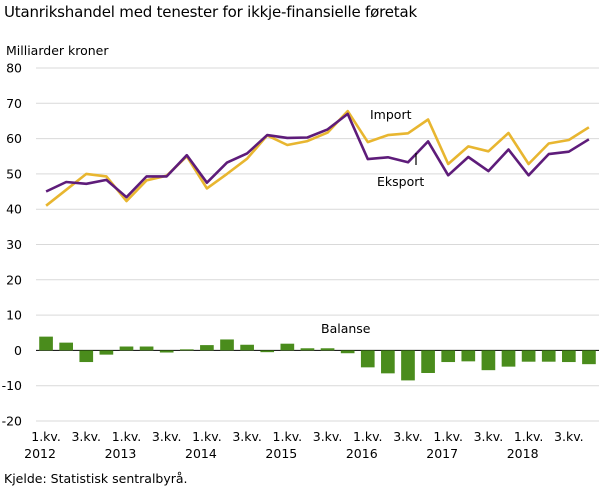 The width and height of the screenshot is (609, 488). I want to click on y-tick-label: 10, so click(14, 315).